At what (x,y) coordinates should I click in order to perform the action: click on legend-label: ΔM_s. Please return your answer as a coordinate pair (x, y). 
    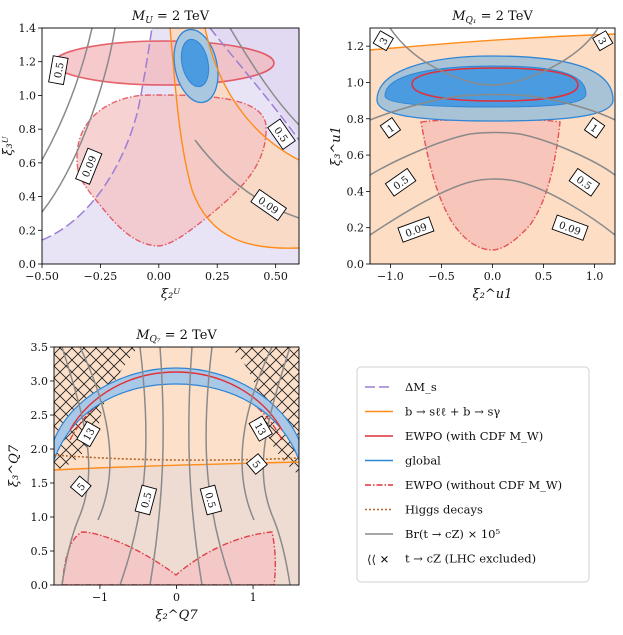
    Looking at the image, I should click on (421, 387).